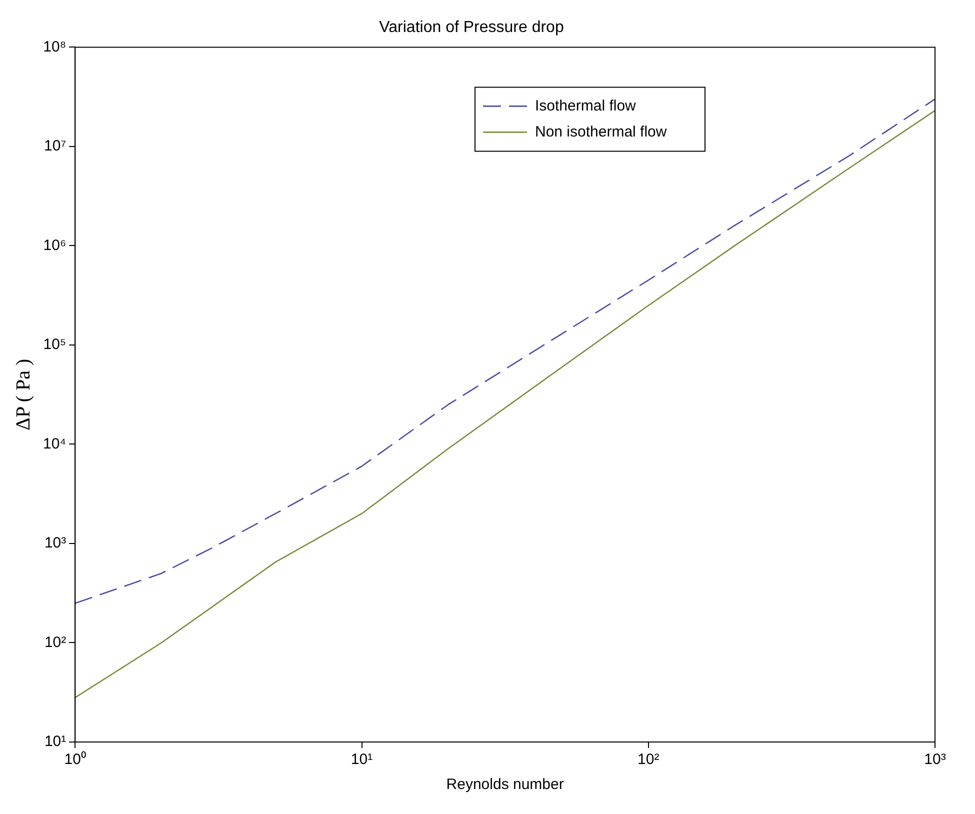  I want to click on x-tick-label: 10¹, so click(361, 759).